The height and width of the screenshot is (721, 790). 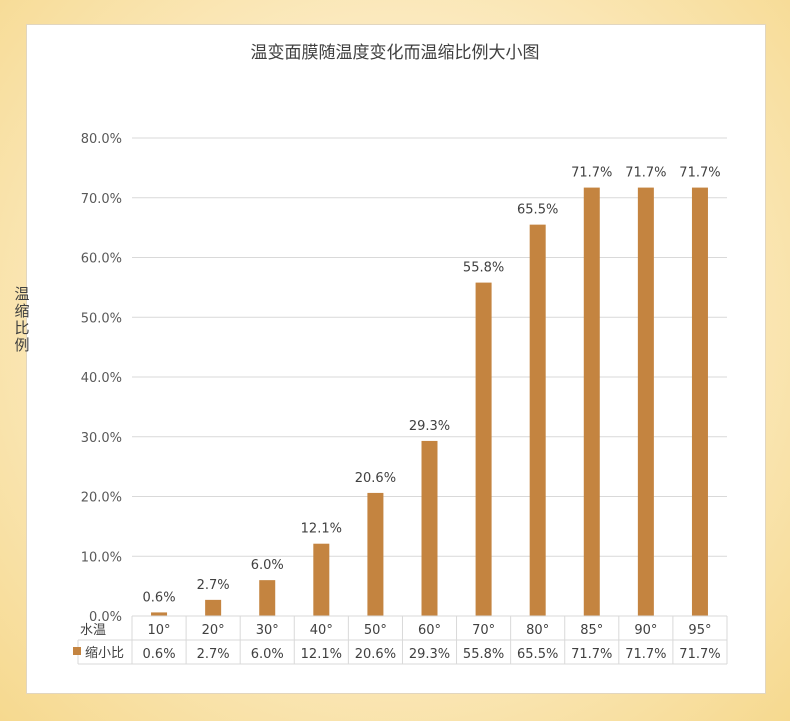 I want to click on y-axis-label: 温缩比例, so click(x=22, y=319).